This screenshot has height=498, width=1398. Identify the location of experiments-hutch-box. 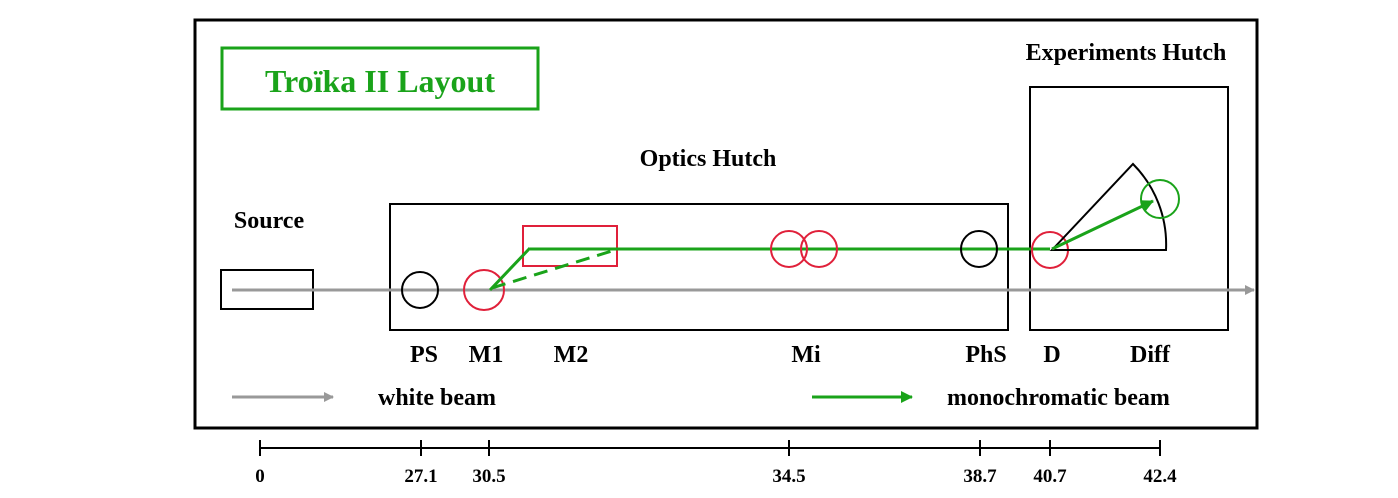
(1129, 208).